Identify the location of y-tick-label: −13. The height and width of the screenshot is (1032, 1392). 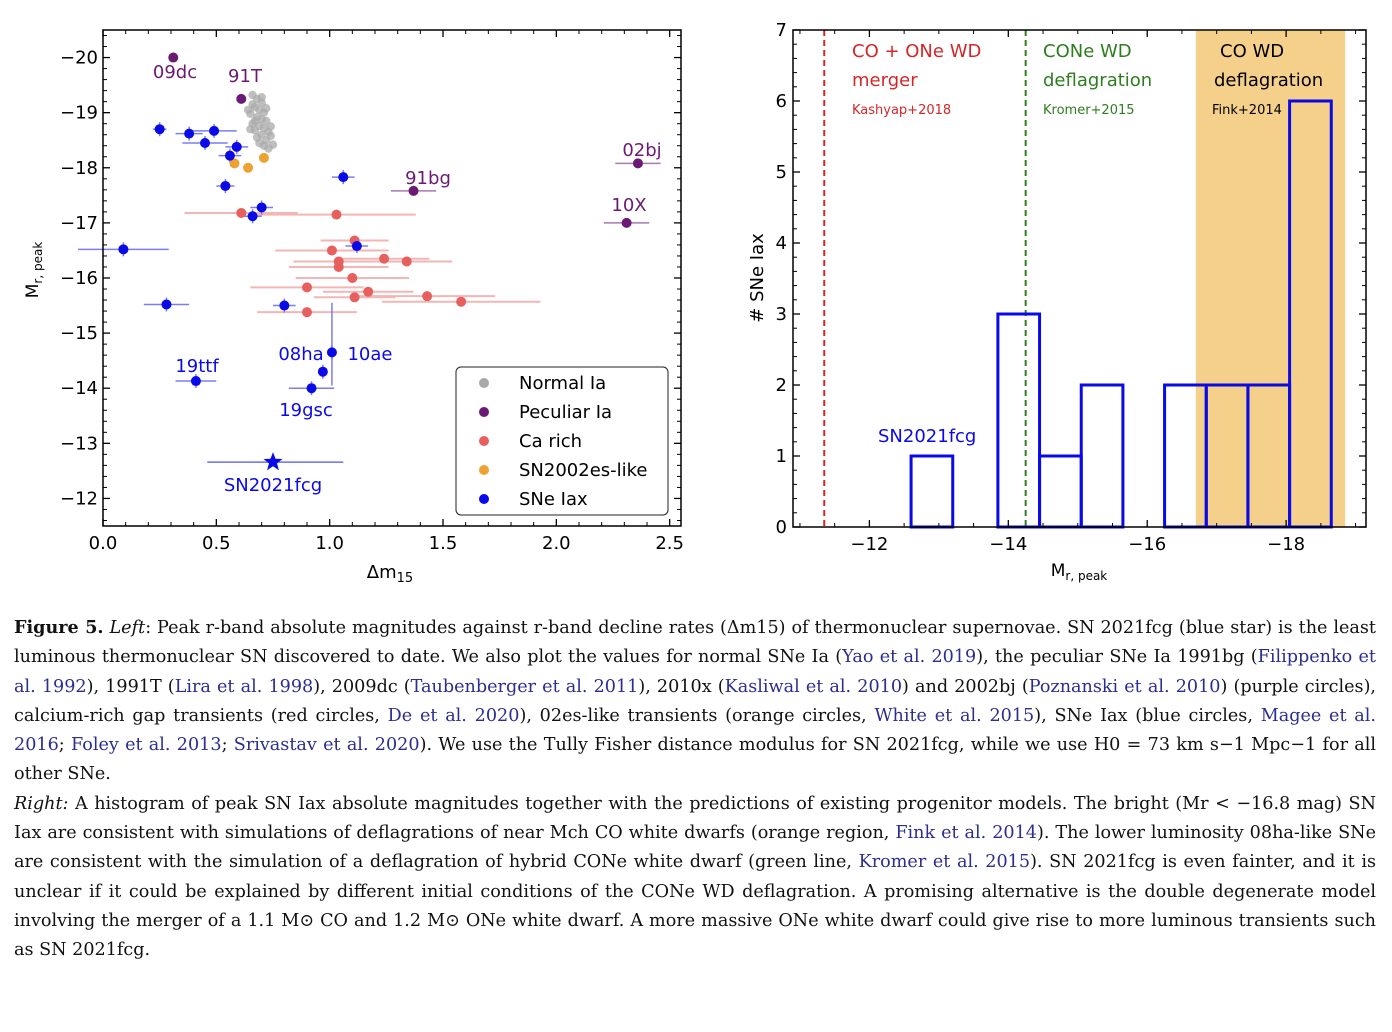
(79, 443).